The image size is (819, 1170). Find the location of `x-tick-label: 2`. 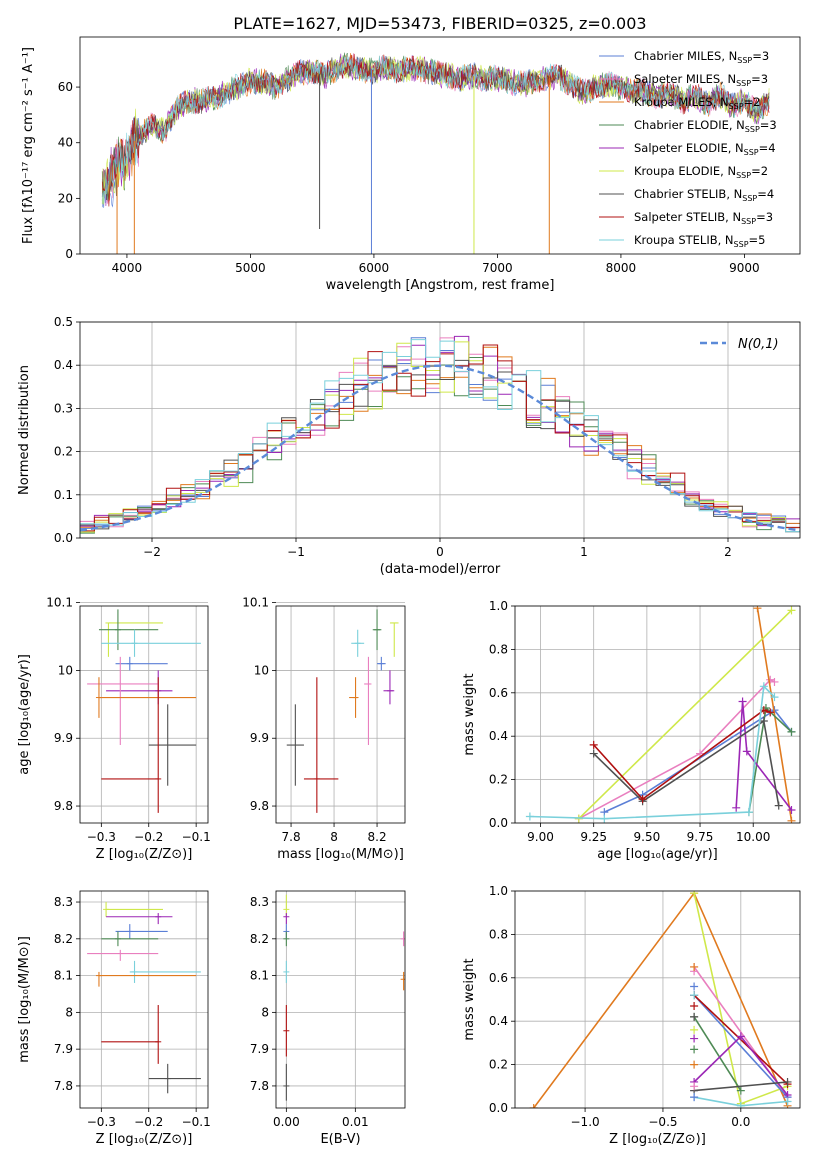

x-tick-label: 2 is located at coordinates (728, 552).